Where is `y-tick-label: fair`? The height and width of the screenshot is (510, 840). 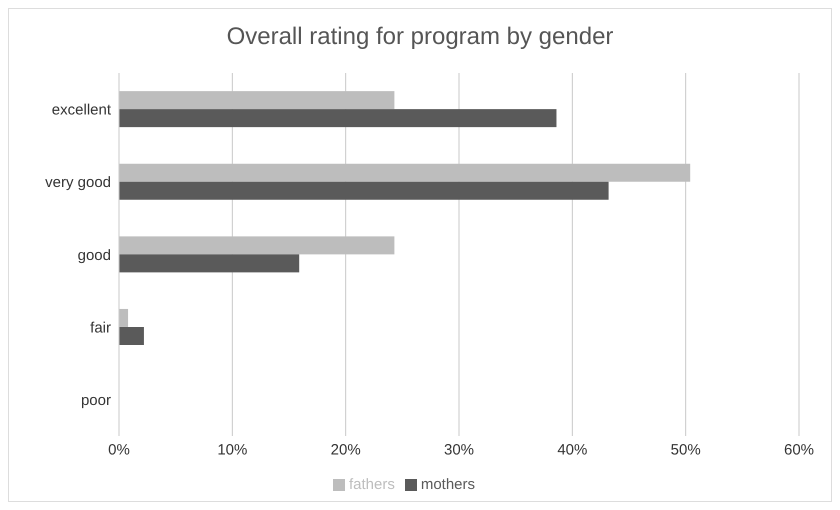 y-tick-label: fair is located at coordinates (100, 327).